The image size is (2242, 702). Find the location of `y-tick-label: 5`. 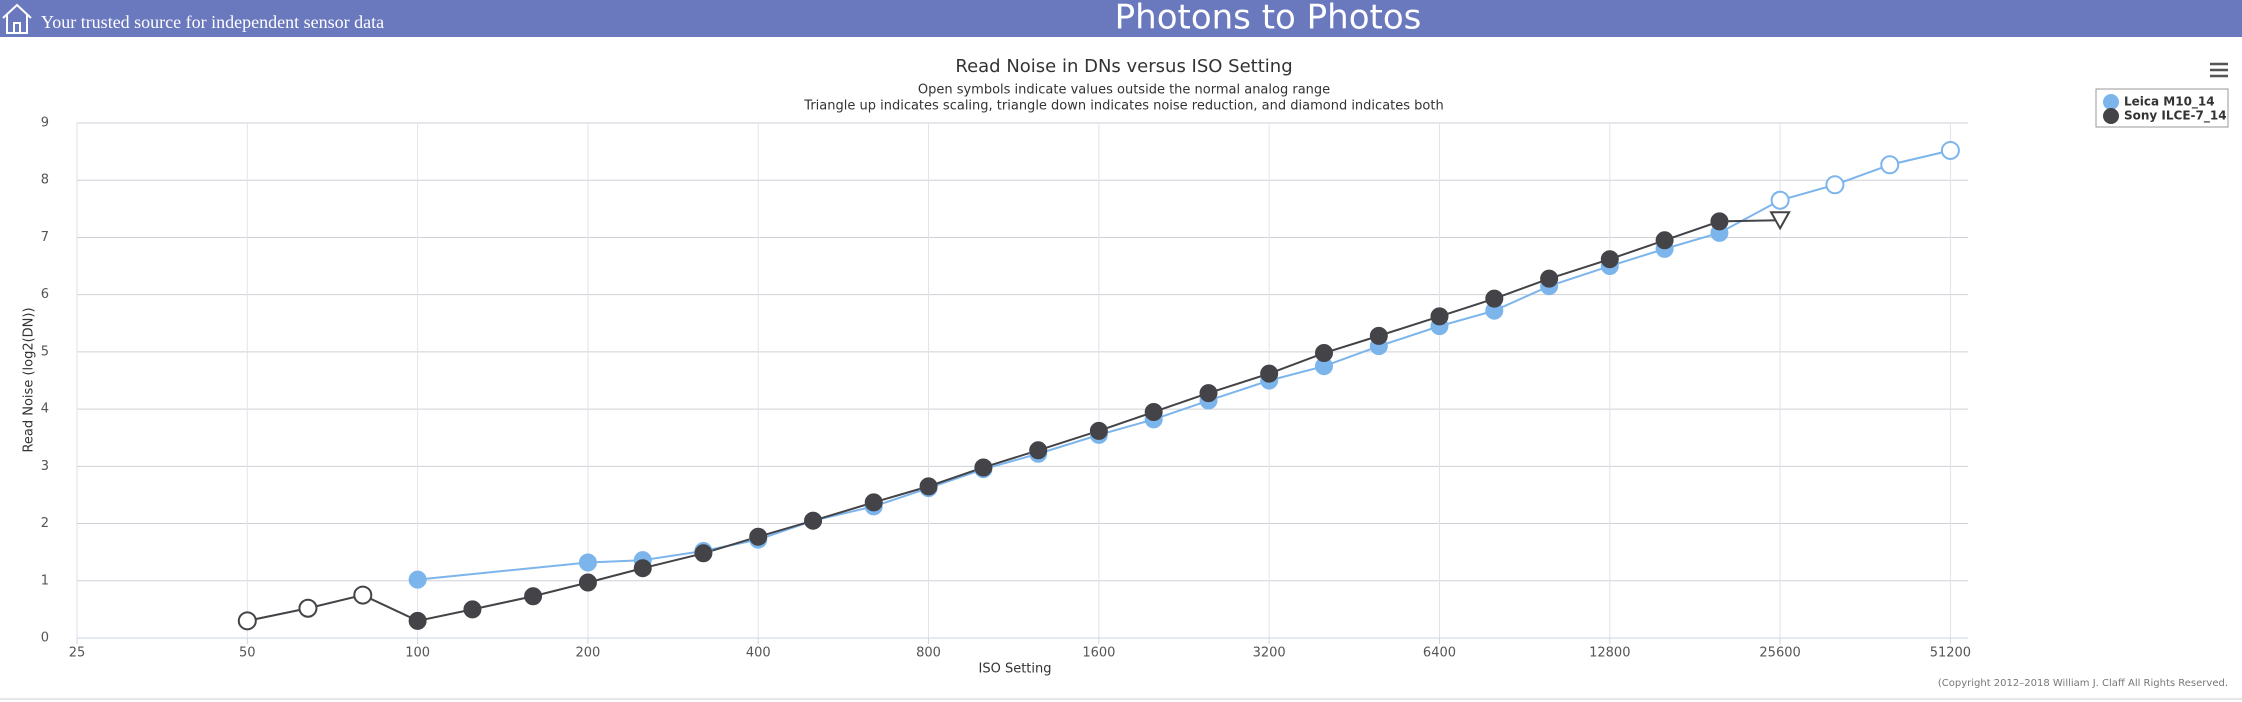

y-tick-label: 5 is located at coordinates (45, 351).